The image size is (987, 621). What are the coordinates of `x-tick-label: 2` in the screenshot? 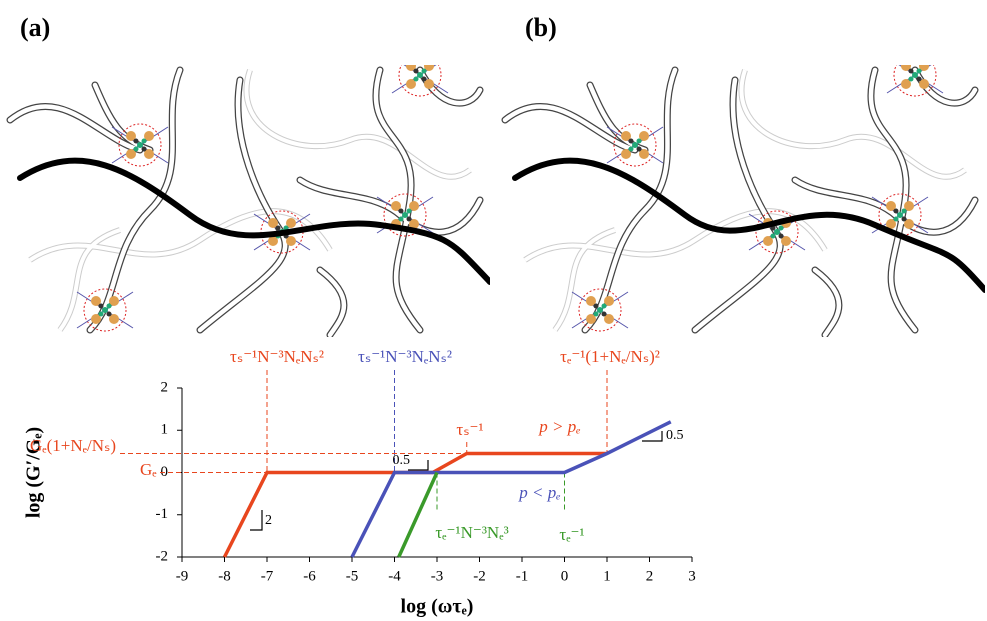 It's located at (650, 576).